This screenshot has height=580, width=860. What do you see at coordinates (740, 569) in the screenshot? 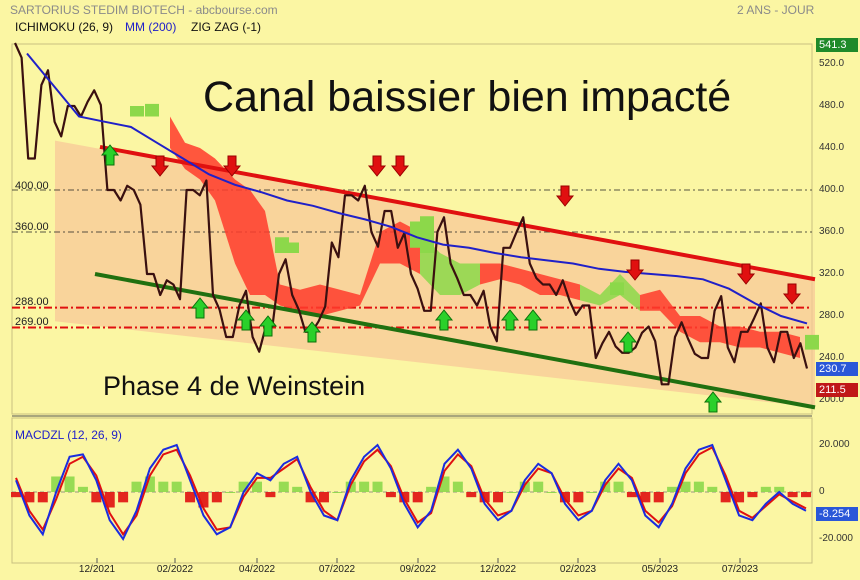
I see `x-tick: 07/2023` at bounding box center [740, 569].